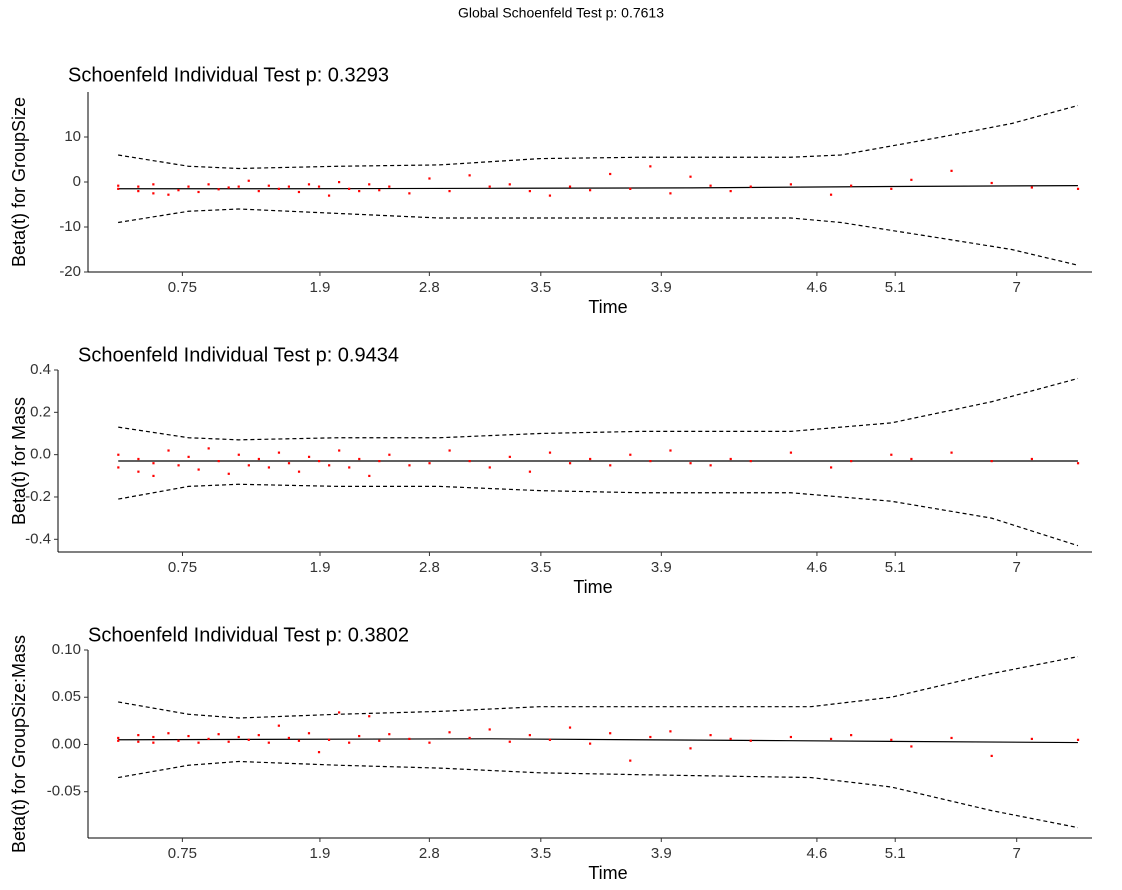 The image size is (1122, 890). What do you see at coordinates (19, 744) in the screenshot?
I see `y-axis-label: Beta(t) for GroupSize:Mass` at bounding box center [19, 744].